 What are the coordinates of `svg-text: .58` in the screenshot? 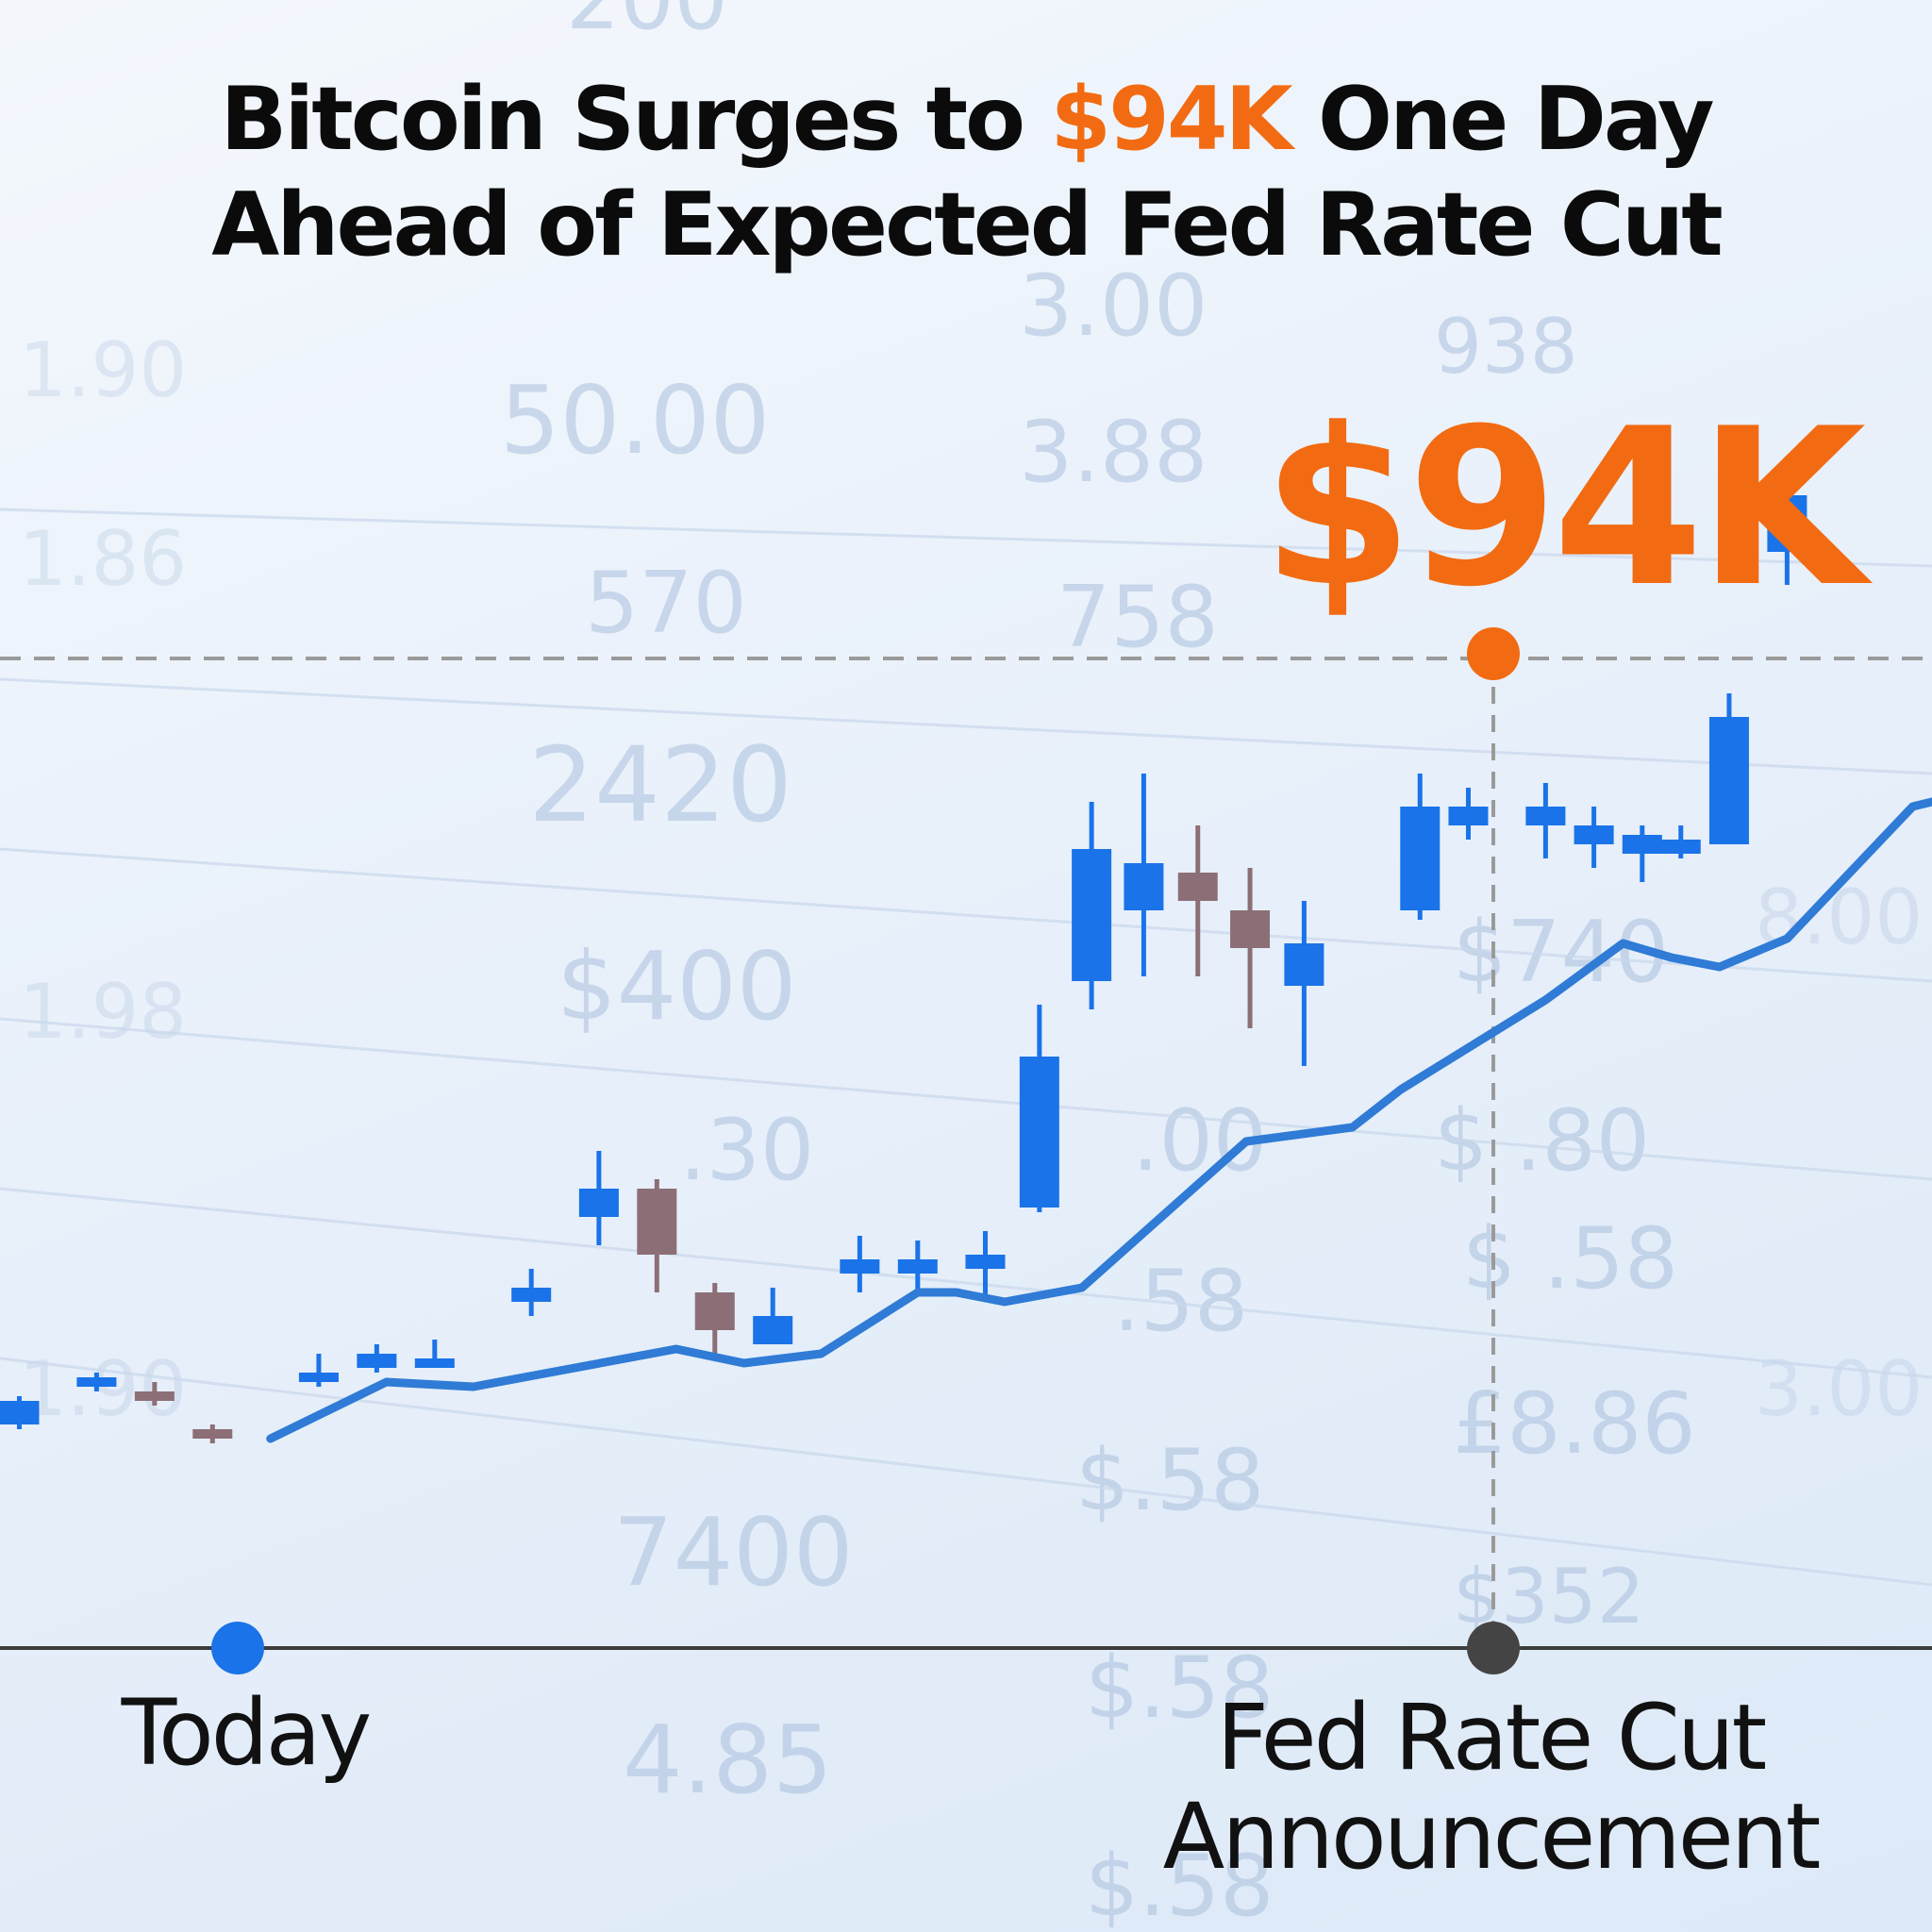 It's located at (1180, 1302).